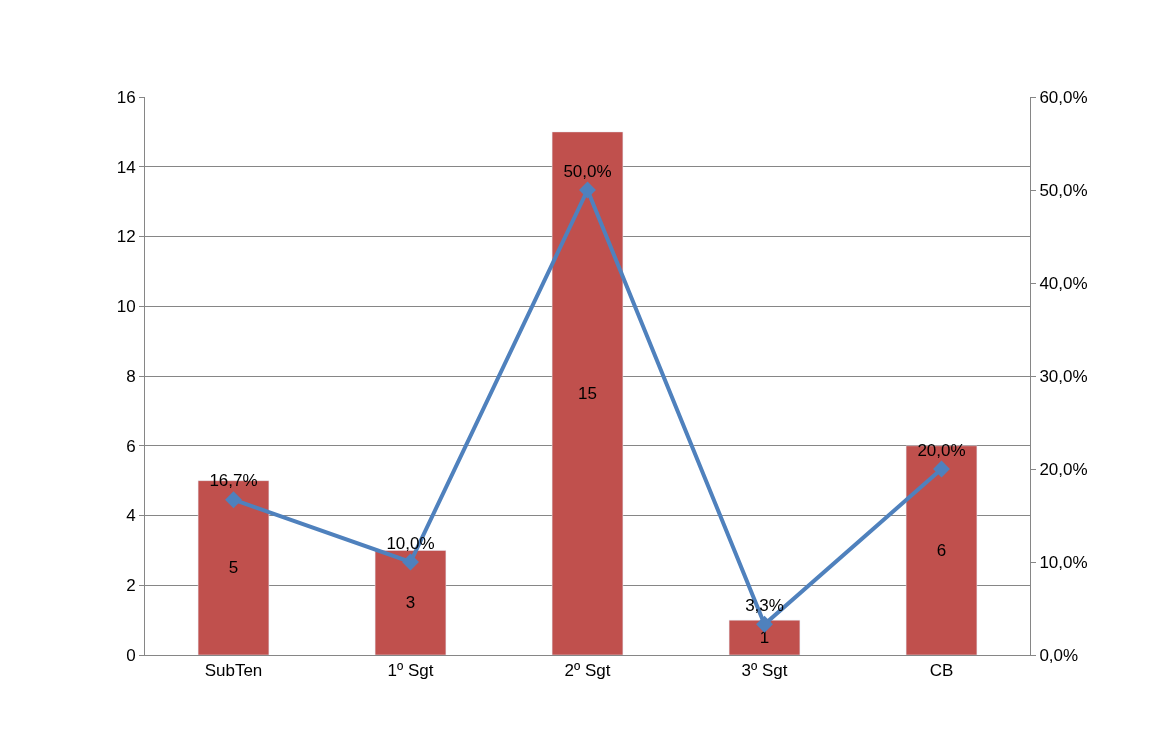  I want to click on y-tick-label: 10, so click(126, 307).